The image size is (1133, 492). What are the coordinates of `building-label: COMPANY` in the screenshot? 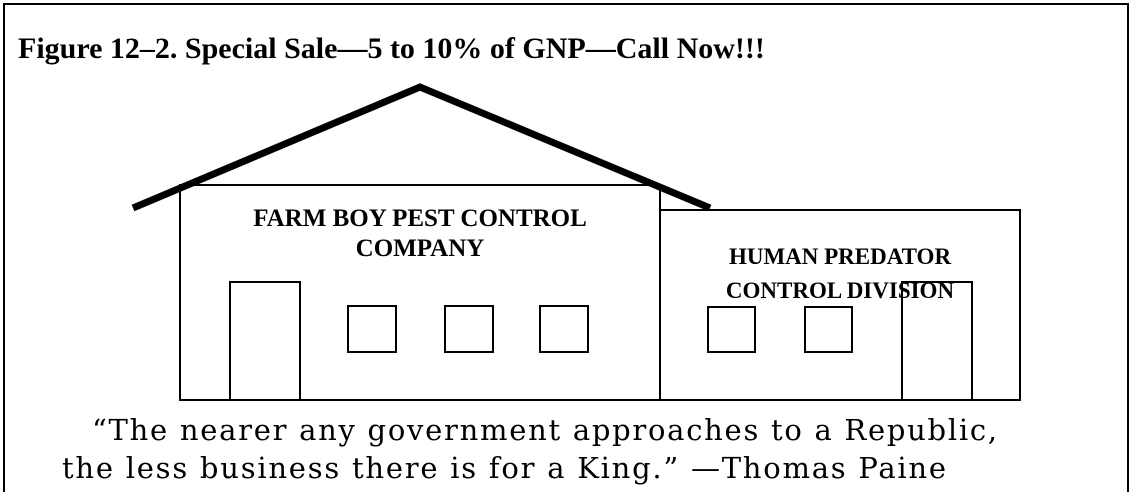 It's located at (420, 248).